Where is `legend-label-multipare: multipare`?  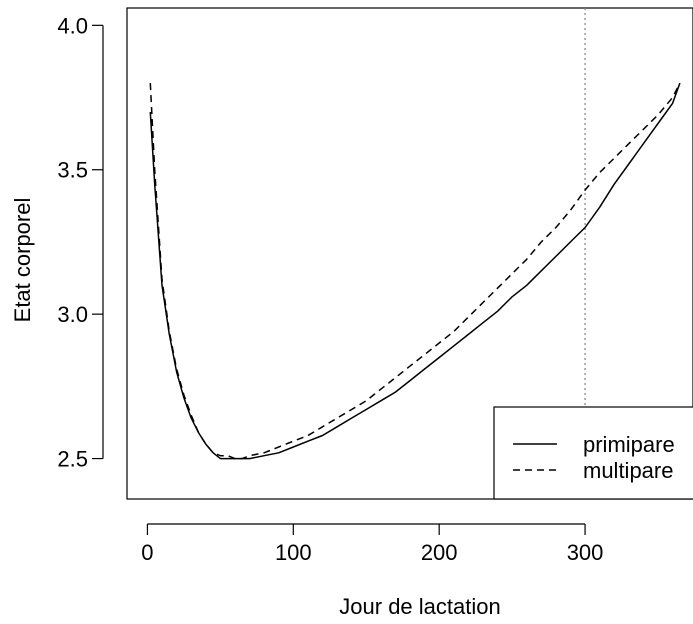 legend-label-multipare: multipare is located at coordinates (628, 470).